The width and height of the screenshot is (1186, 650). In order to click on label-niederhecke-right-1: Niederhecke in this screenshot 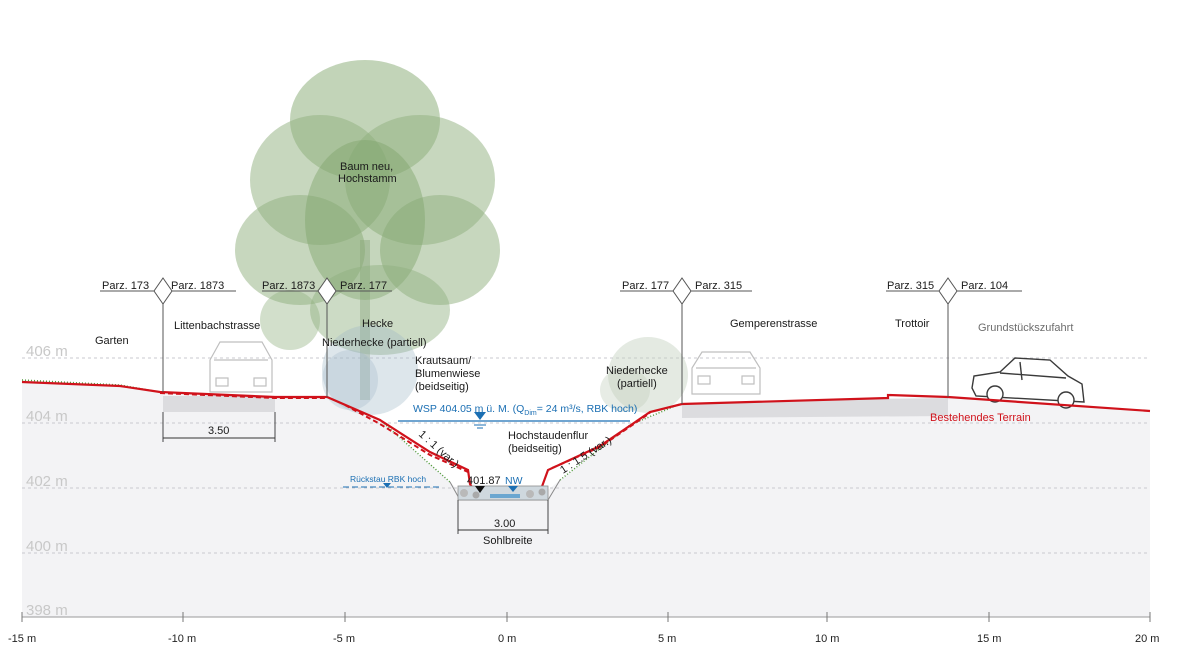, I will do `click(637, 371)`.